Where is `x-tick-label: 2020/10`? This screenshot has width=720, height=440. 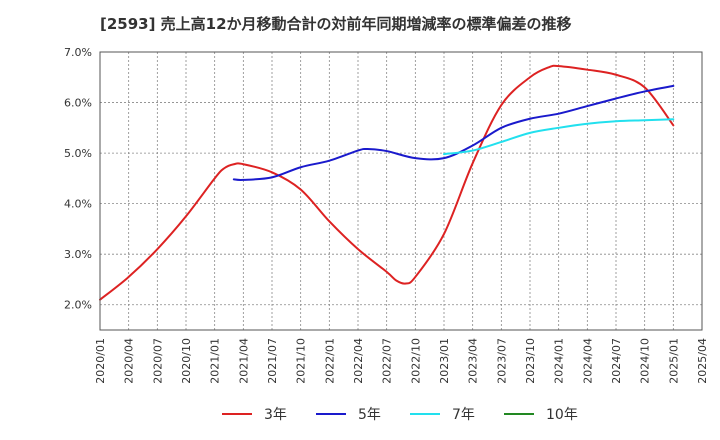
x-tick-label: 2020/10 is located at coordinates (186, 361).